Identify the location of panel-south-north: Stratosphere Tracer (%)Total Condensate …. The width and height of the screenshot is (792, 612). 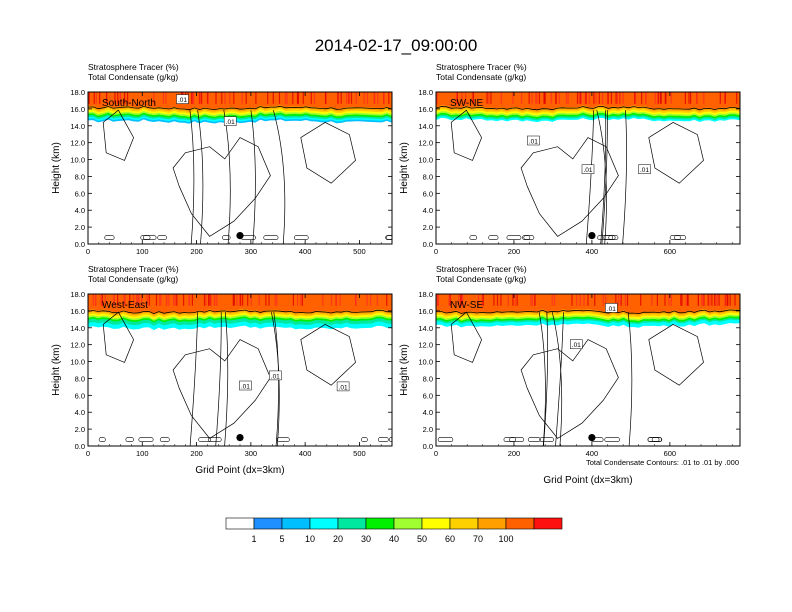
(222, 159).